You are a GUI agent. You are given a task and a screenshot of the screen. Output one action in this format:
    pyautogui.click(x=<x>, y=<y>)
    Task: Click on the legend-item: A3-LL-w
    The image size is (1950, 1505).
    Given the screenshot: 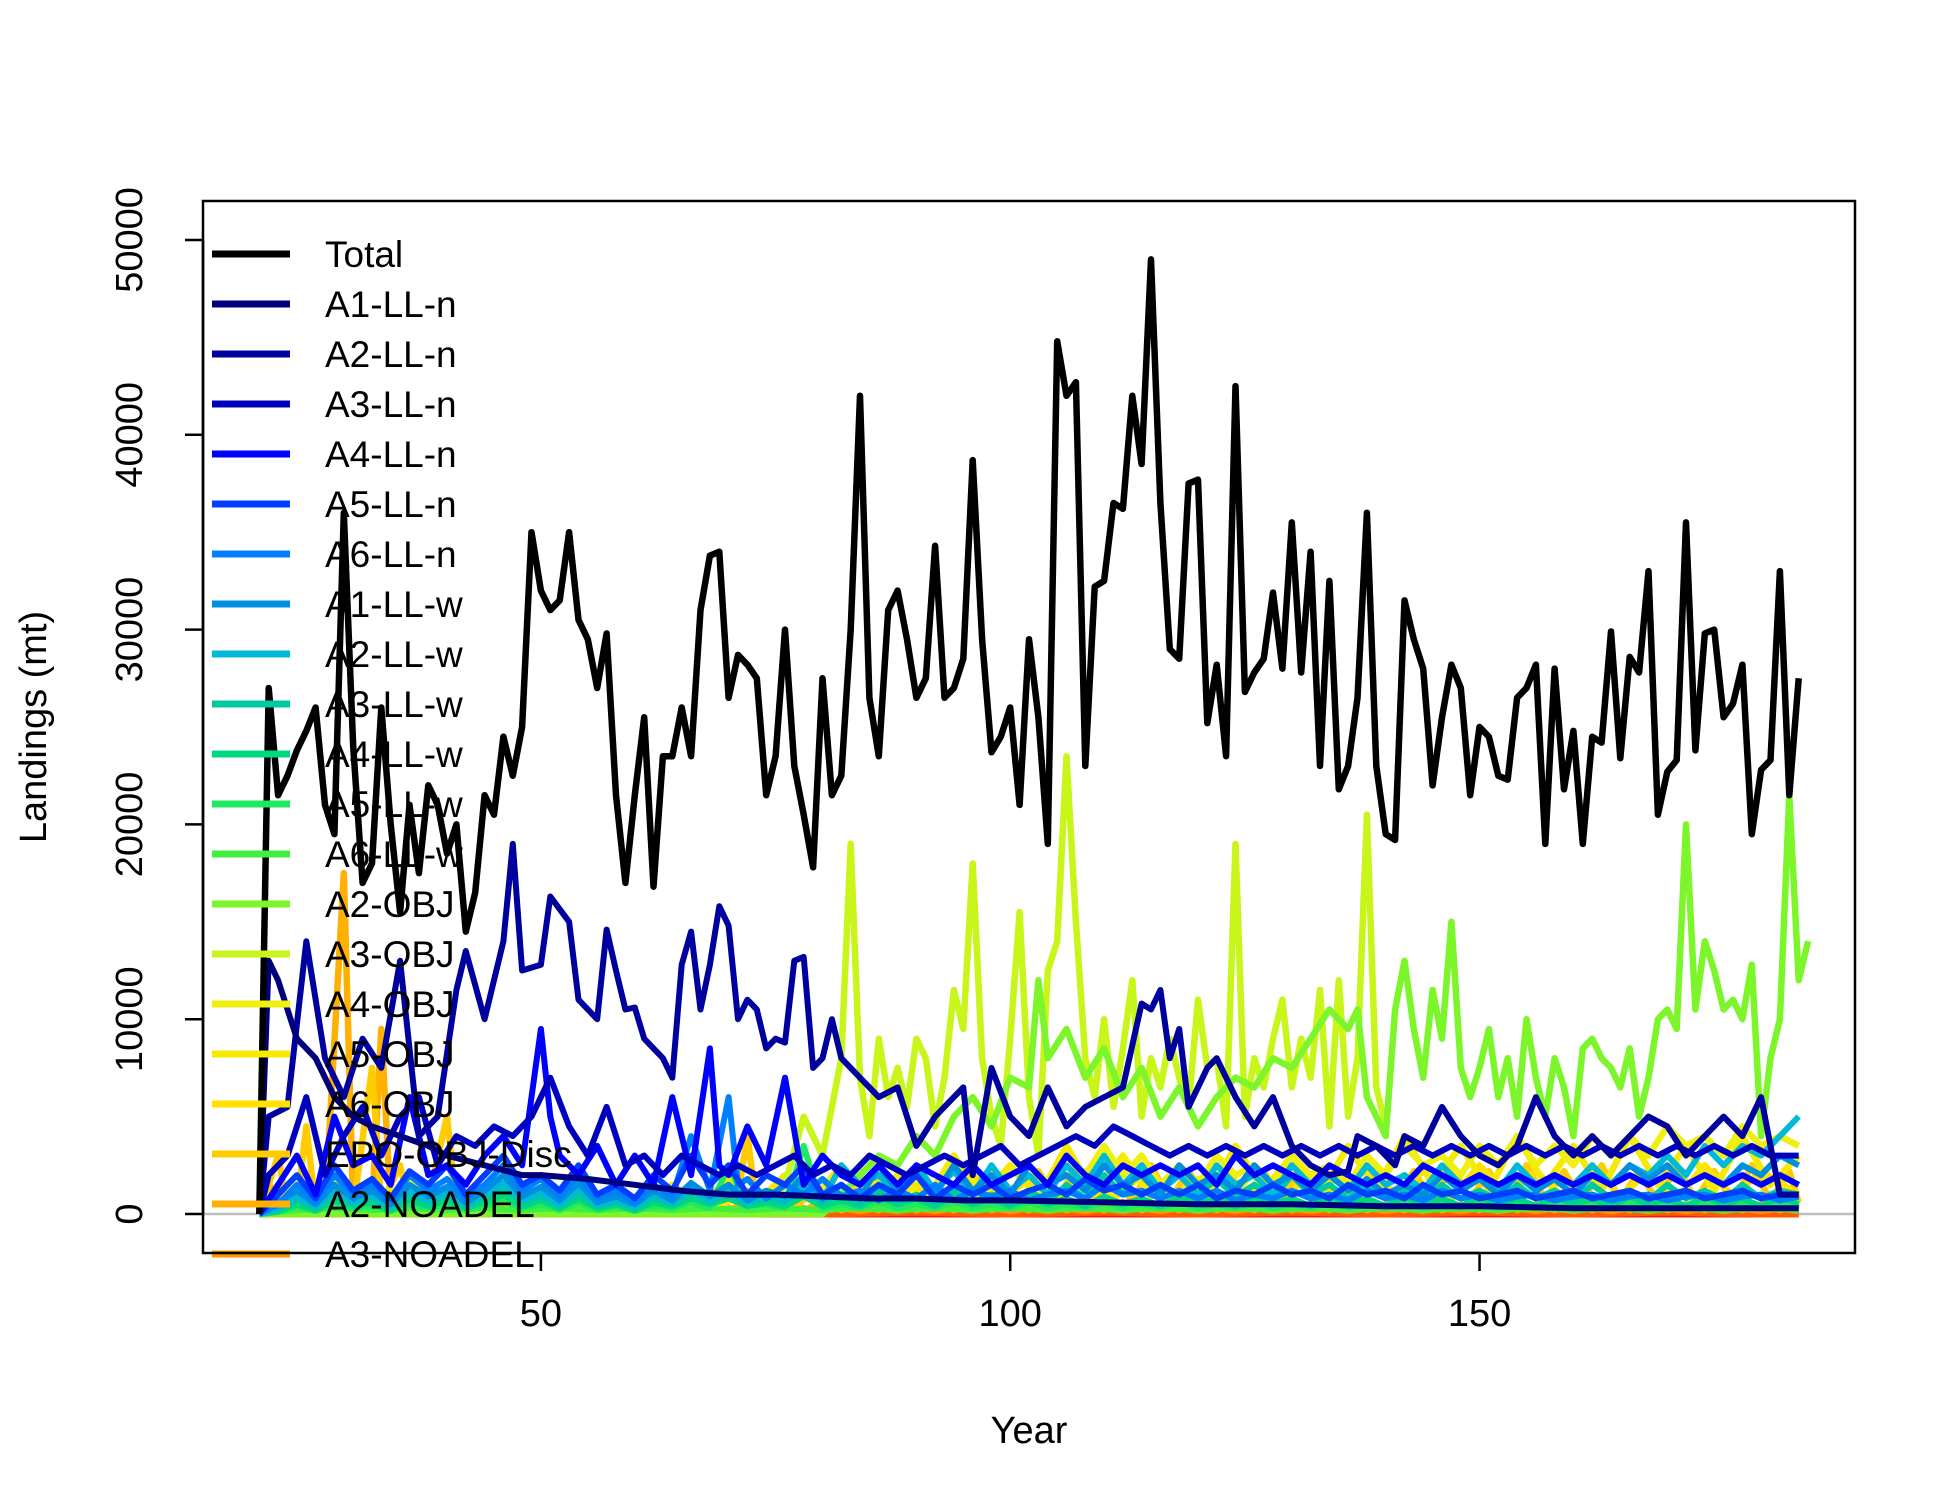 What is the action you would take?
    pyautogui.click(x=337, y=704)
    